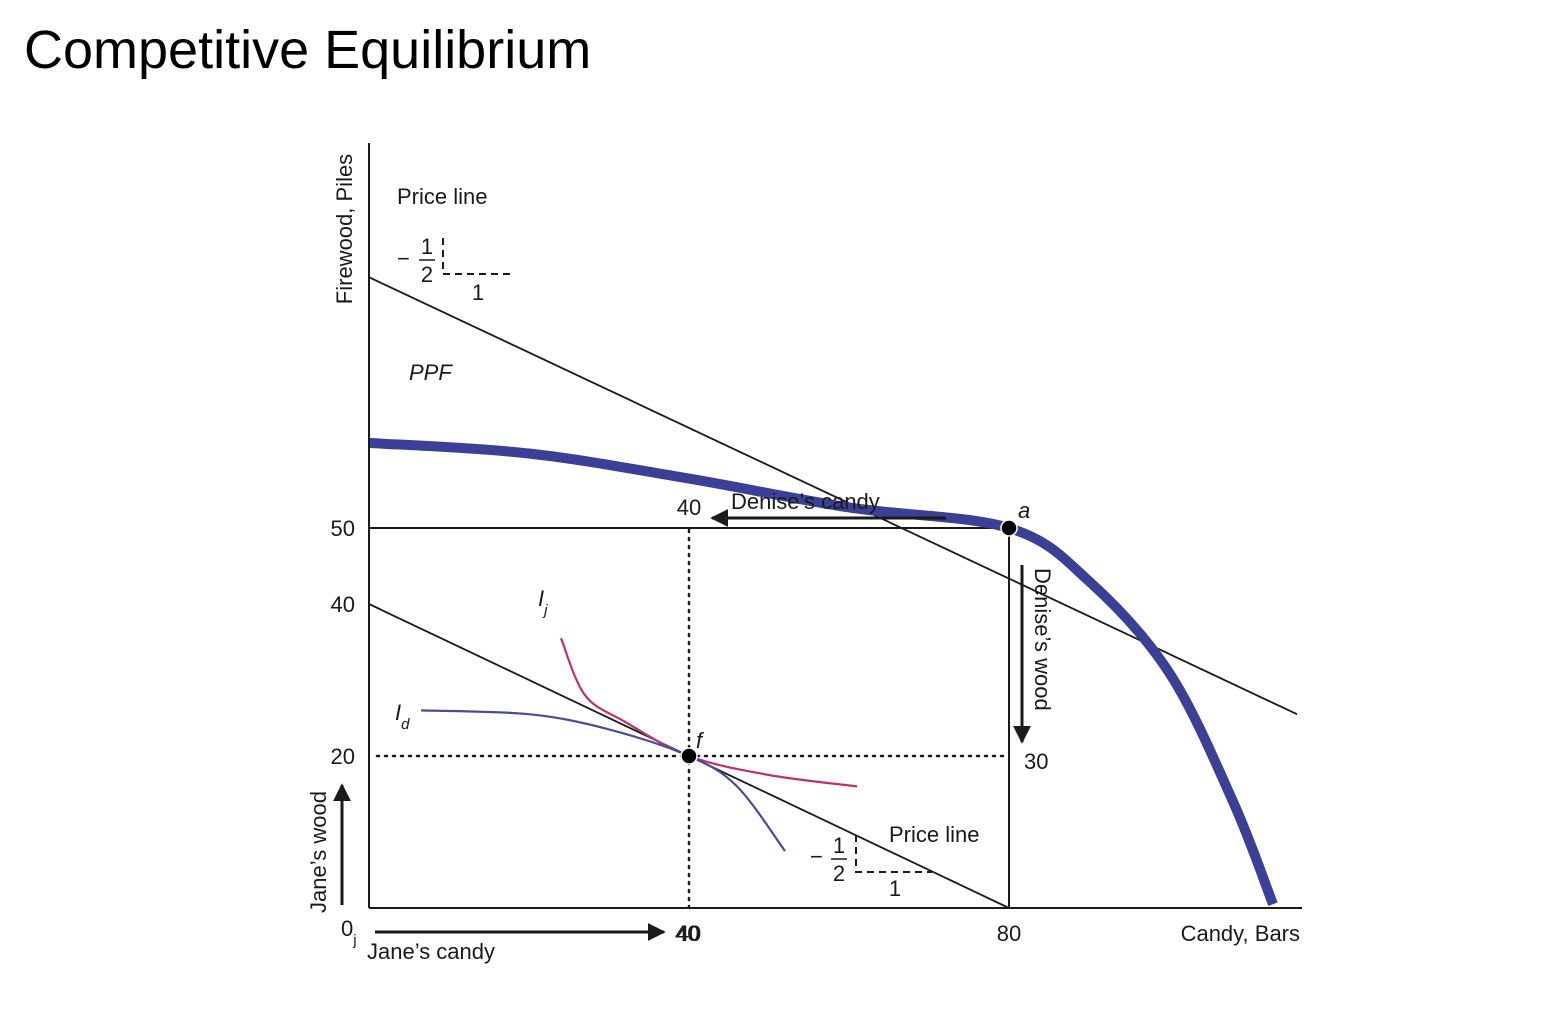  What do you see at coordinates (708, 712) in the screenshot?
I see `indifference-curve-jane` at bounding box center [708, 712].